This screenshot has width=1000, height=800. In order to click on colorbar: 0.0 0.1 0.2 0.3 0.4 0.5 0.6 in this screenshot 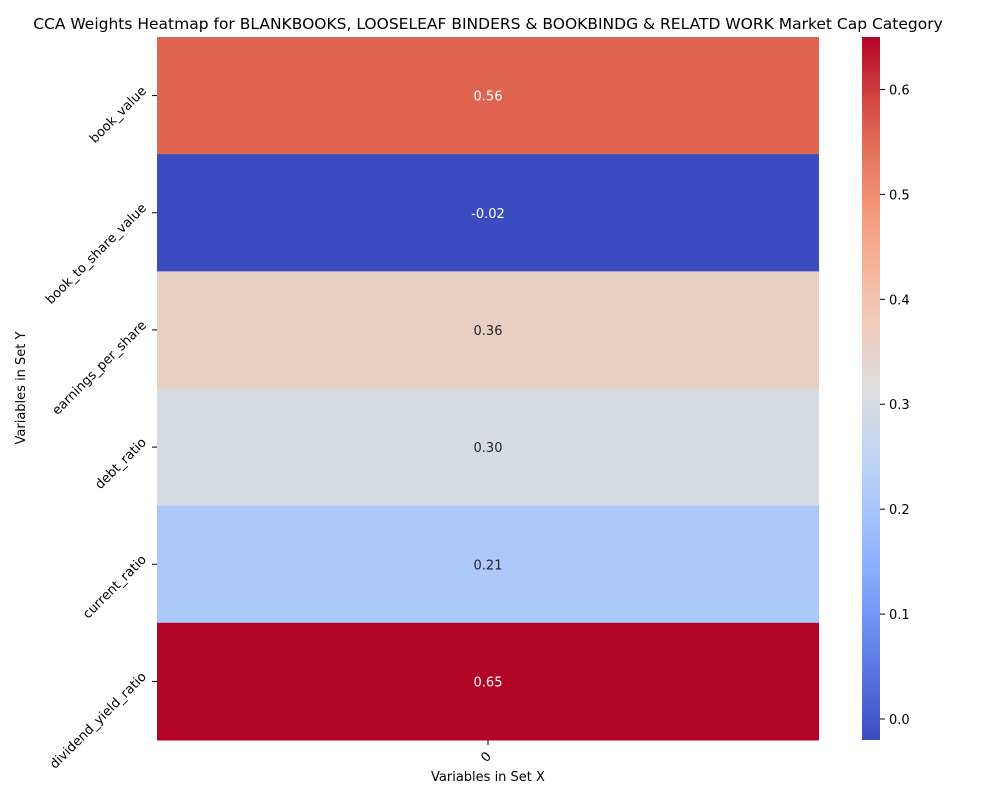, I will do `click(886, 388)`.